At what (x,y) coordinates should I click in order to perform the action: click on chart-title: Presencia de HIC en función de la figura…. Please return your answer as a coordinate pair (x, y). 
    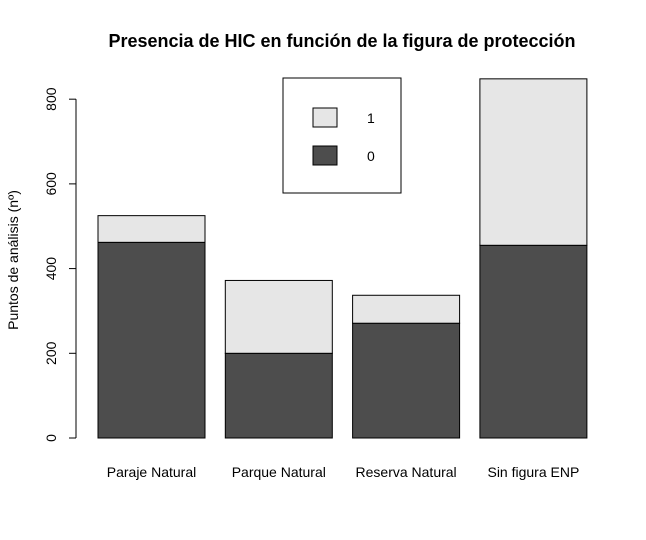
    Looking at the image, I should click on (341, 41).